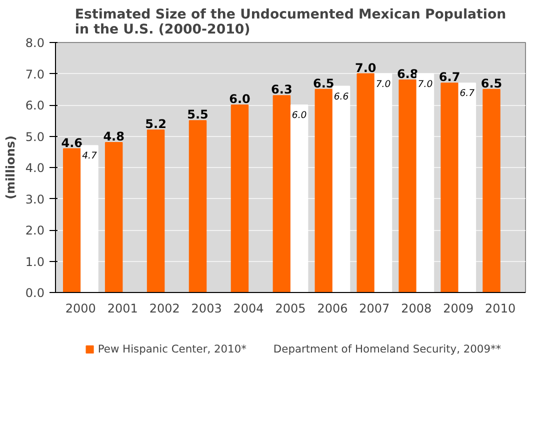  What do you see at coordinates (290, 309) in the screenshot?
I see `x-tick-label: 2005` at bounding box center [290, 309].